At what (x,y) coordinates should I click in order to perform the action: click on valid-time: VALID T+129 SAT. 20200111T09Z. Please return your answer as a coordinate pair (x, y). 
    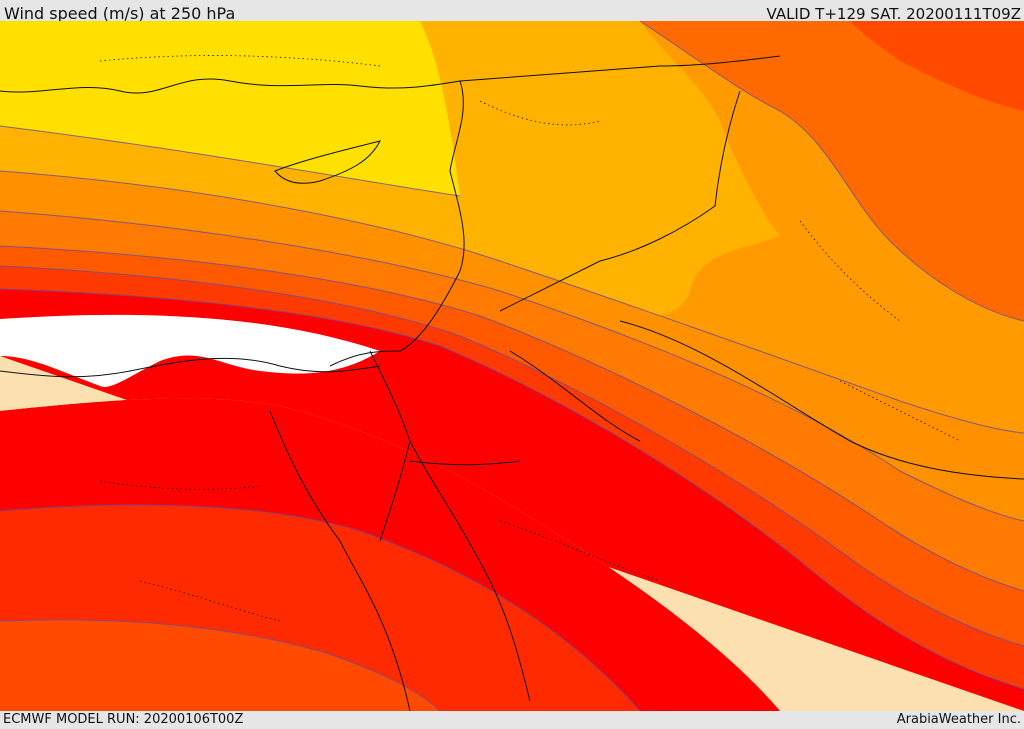
    Looking at the image, I should click on (893, 14).